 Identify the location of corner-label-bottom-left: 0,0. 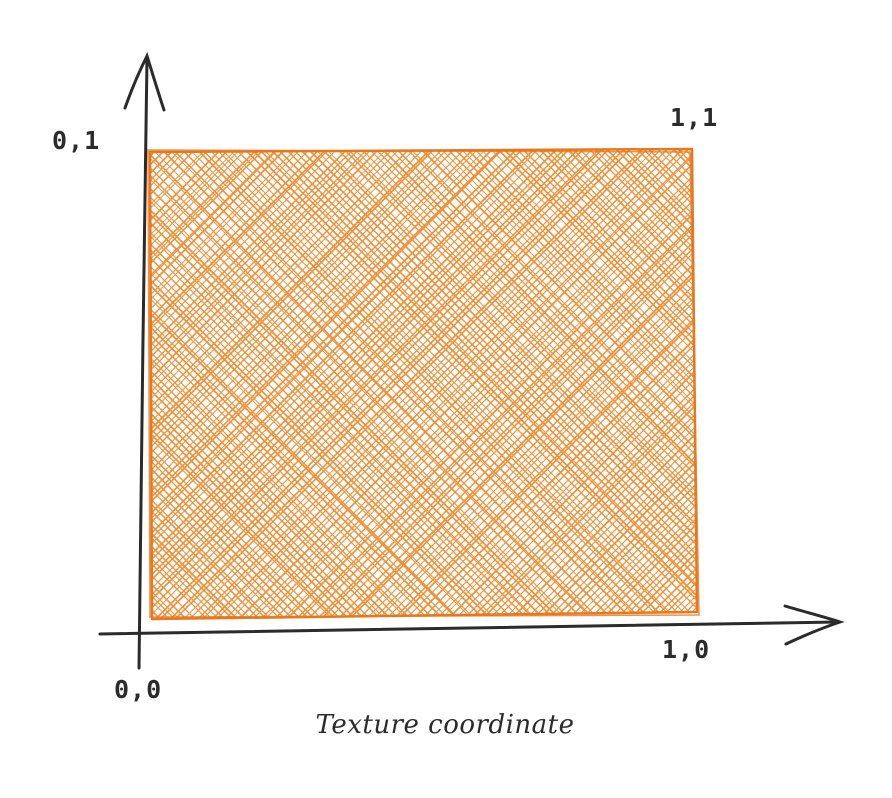
(138, 689).